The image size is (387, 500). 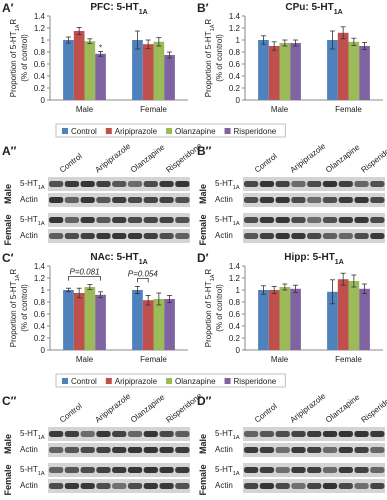 What do you see at coordinates (85, 359) in the screenshot?
I see `x-tick-label: Male` at bounding box center [85, 359].